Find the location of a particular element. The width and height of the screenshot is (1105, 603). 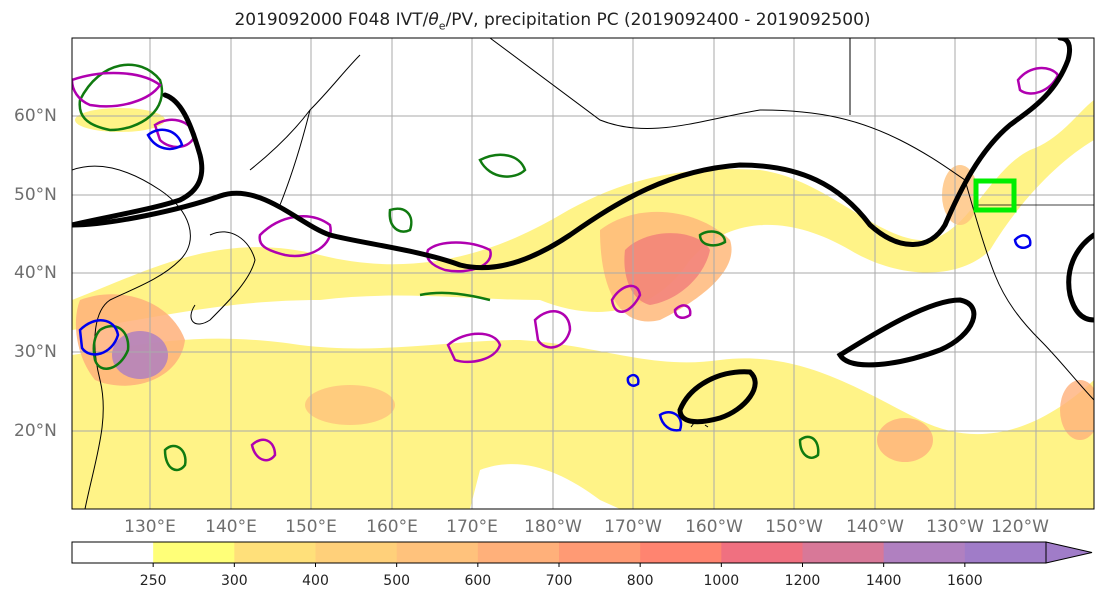

title-prefix: 2019092000 F048 IVT/ is located at coordinates (331, 20).